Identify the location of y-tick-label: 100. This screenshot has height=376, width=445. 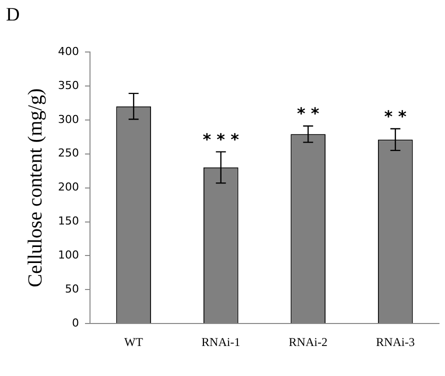
(68, 255).